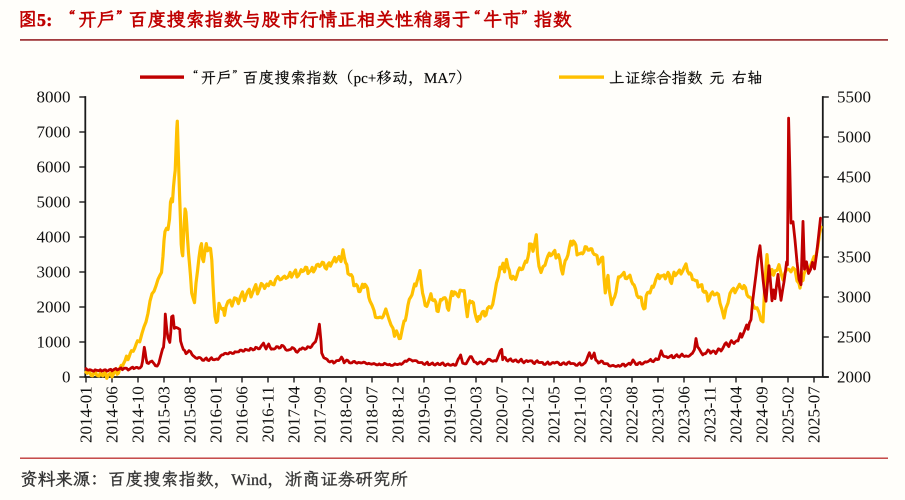  Describe the element at coordinates (54, 97) in the screenshot. I see `svg-text: 8000` at that location.